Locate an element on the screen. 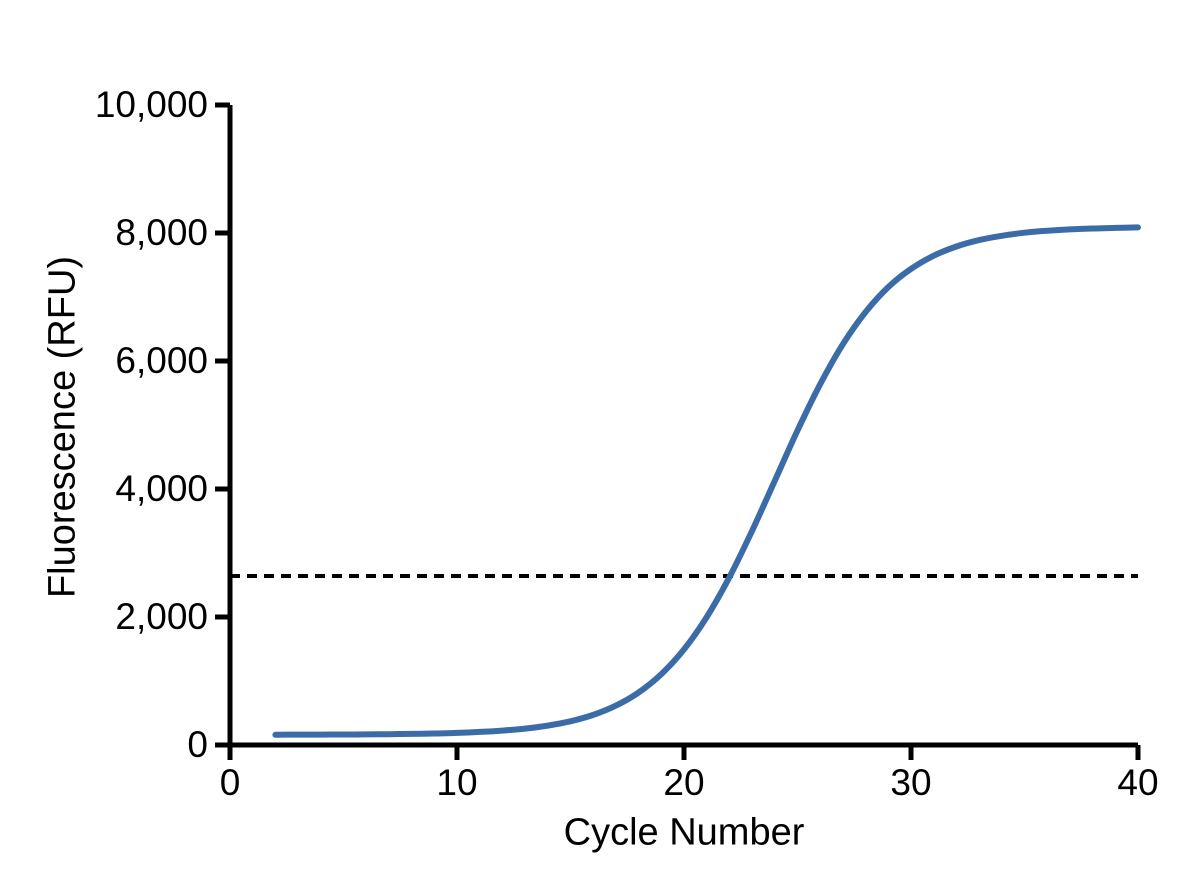 The width and height of the screenshot is (1200, 896). y-tick-label-0: 0 is located at coordinates (197, 744).